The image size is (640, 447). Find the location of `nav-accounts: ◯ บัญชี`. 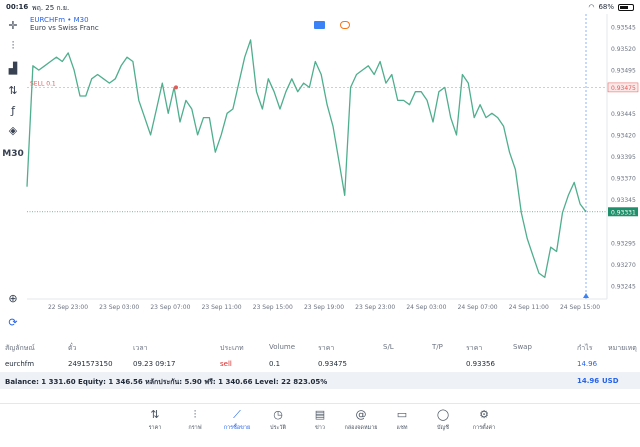

nav-accounts: ◯ บัญชี is located at coordinates (443, 420).